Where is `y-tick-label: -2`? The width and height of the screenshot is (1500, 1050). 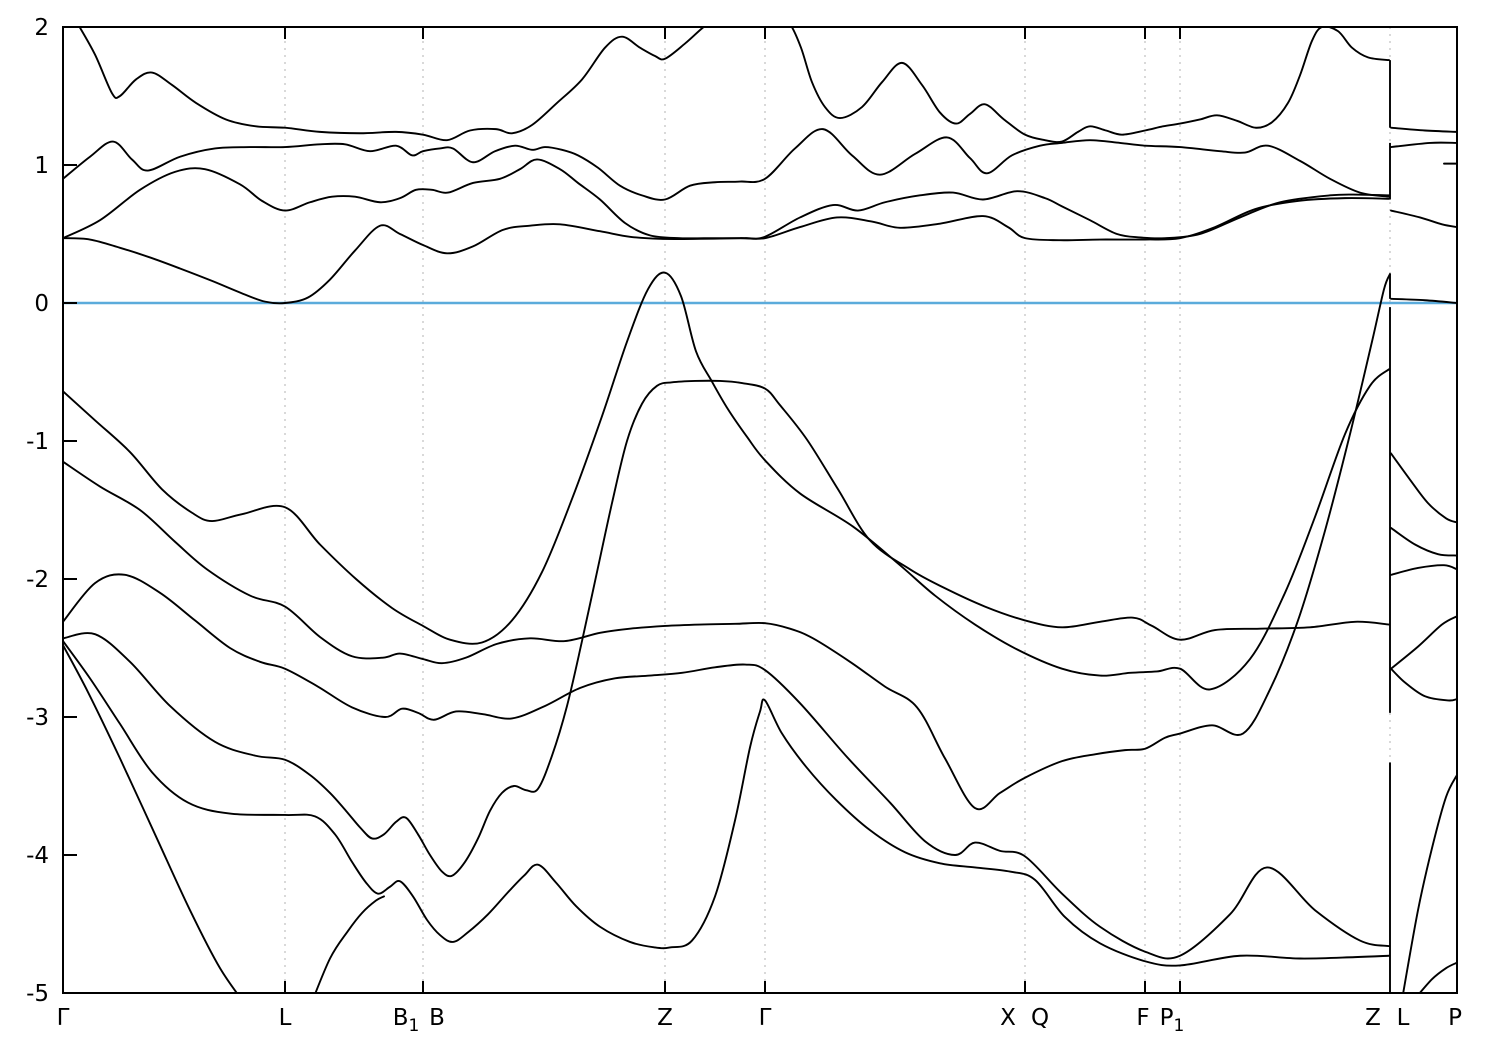 y-tick-label: -2 is located at coordinates (37, 580).